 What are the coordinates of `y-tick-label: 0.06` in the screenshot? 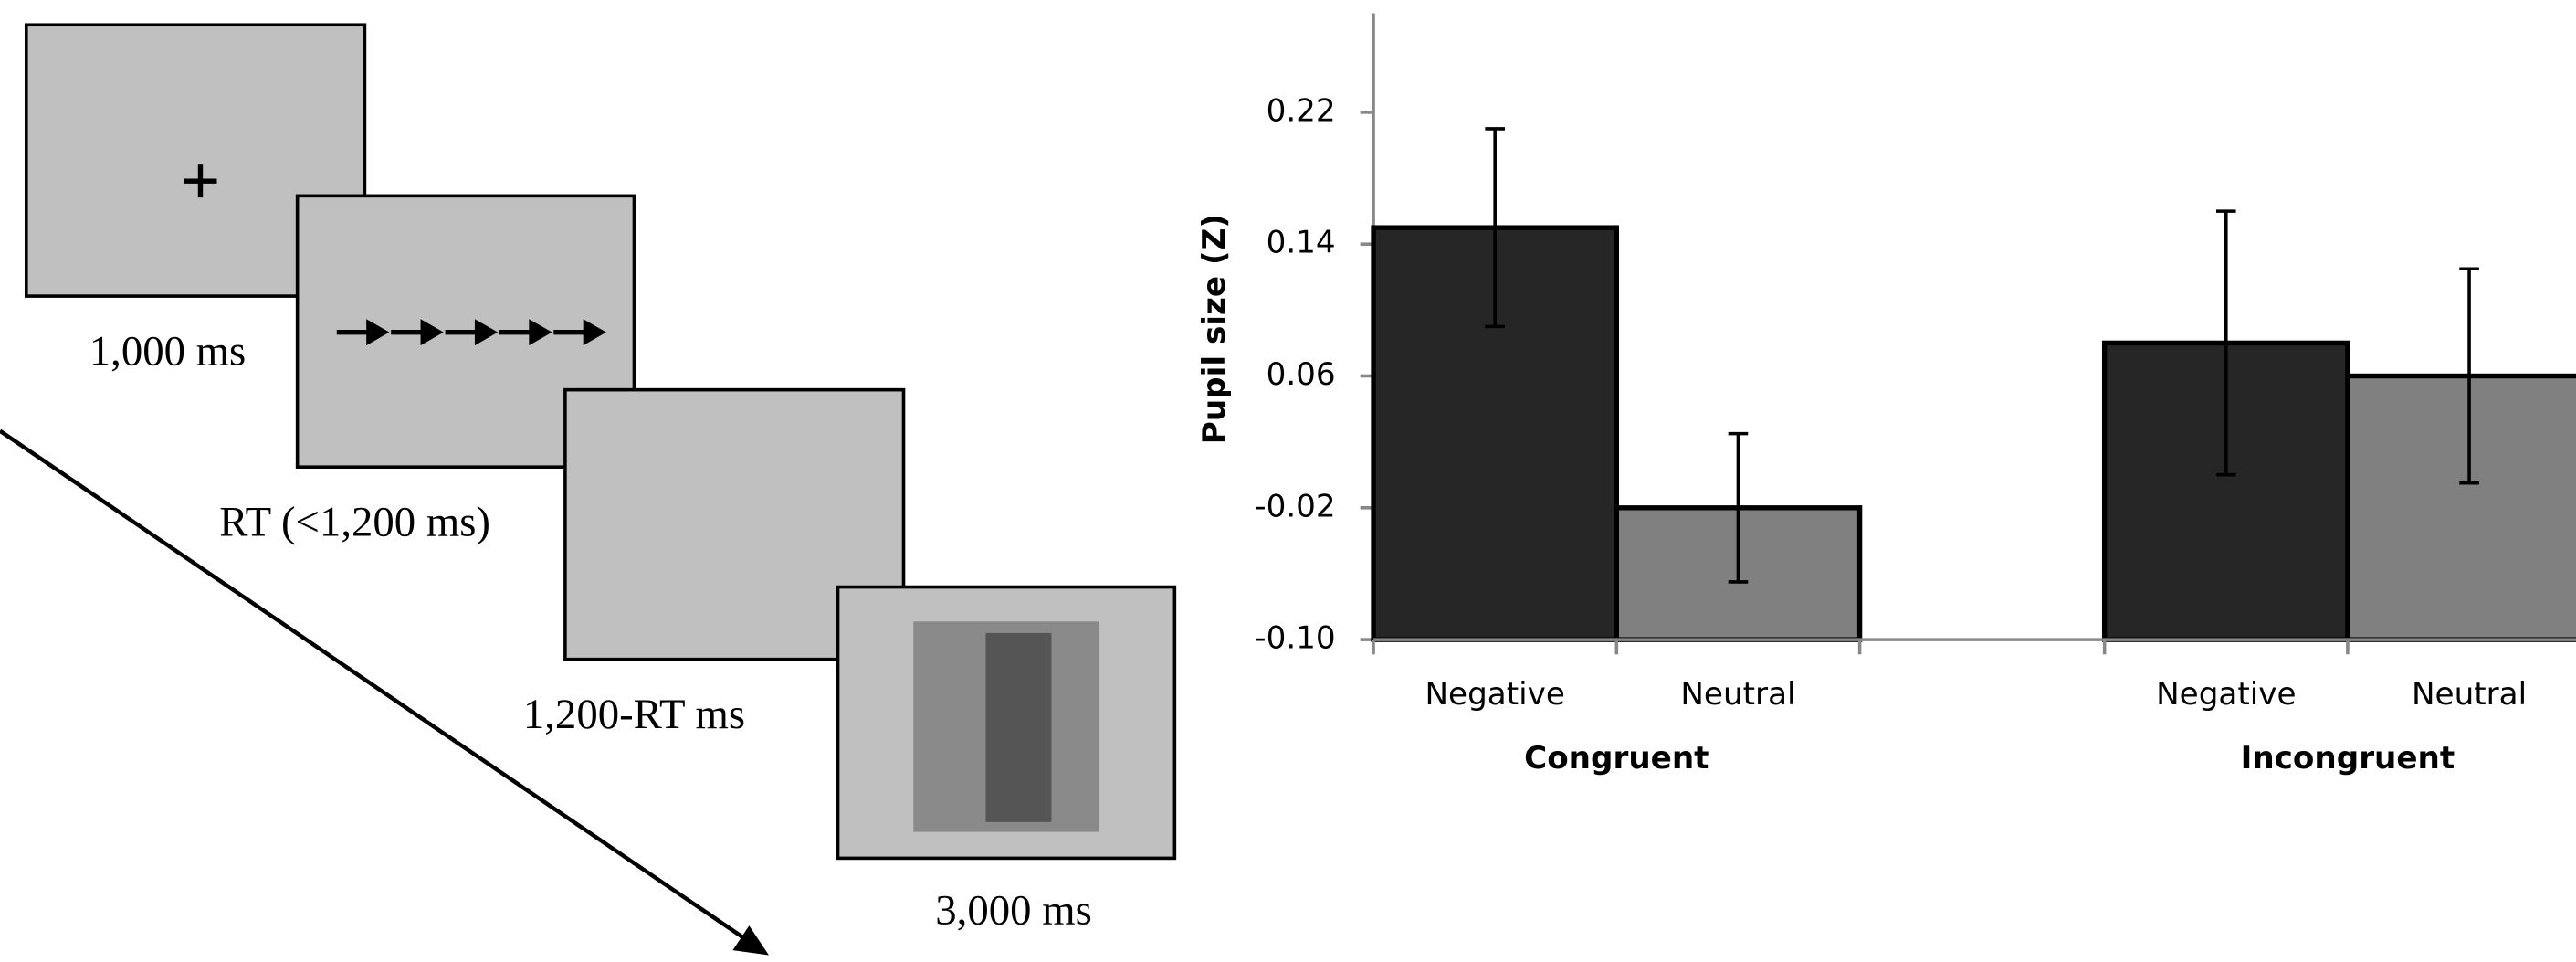 It's located at (1301, 374).